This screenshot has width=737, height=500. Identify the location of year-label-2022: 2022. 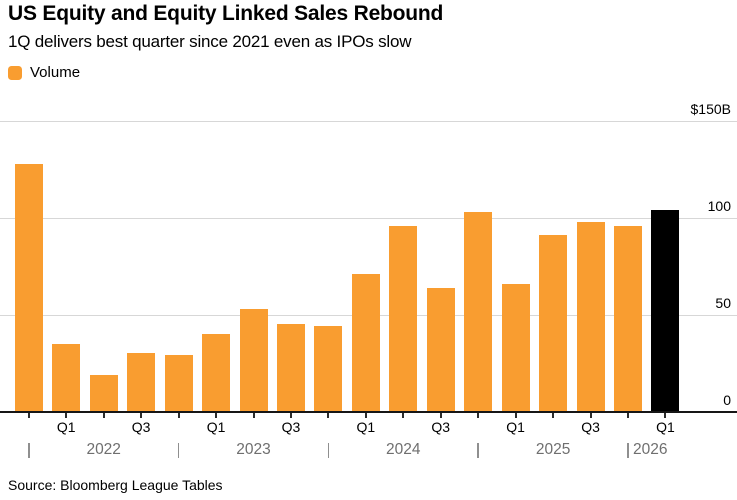
(103, 449).